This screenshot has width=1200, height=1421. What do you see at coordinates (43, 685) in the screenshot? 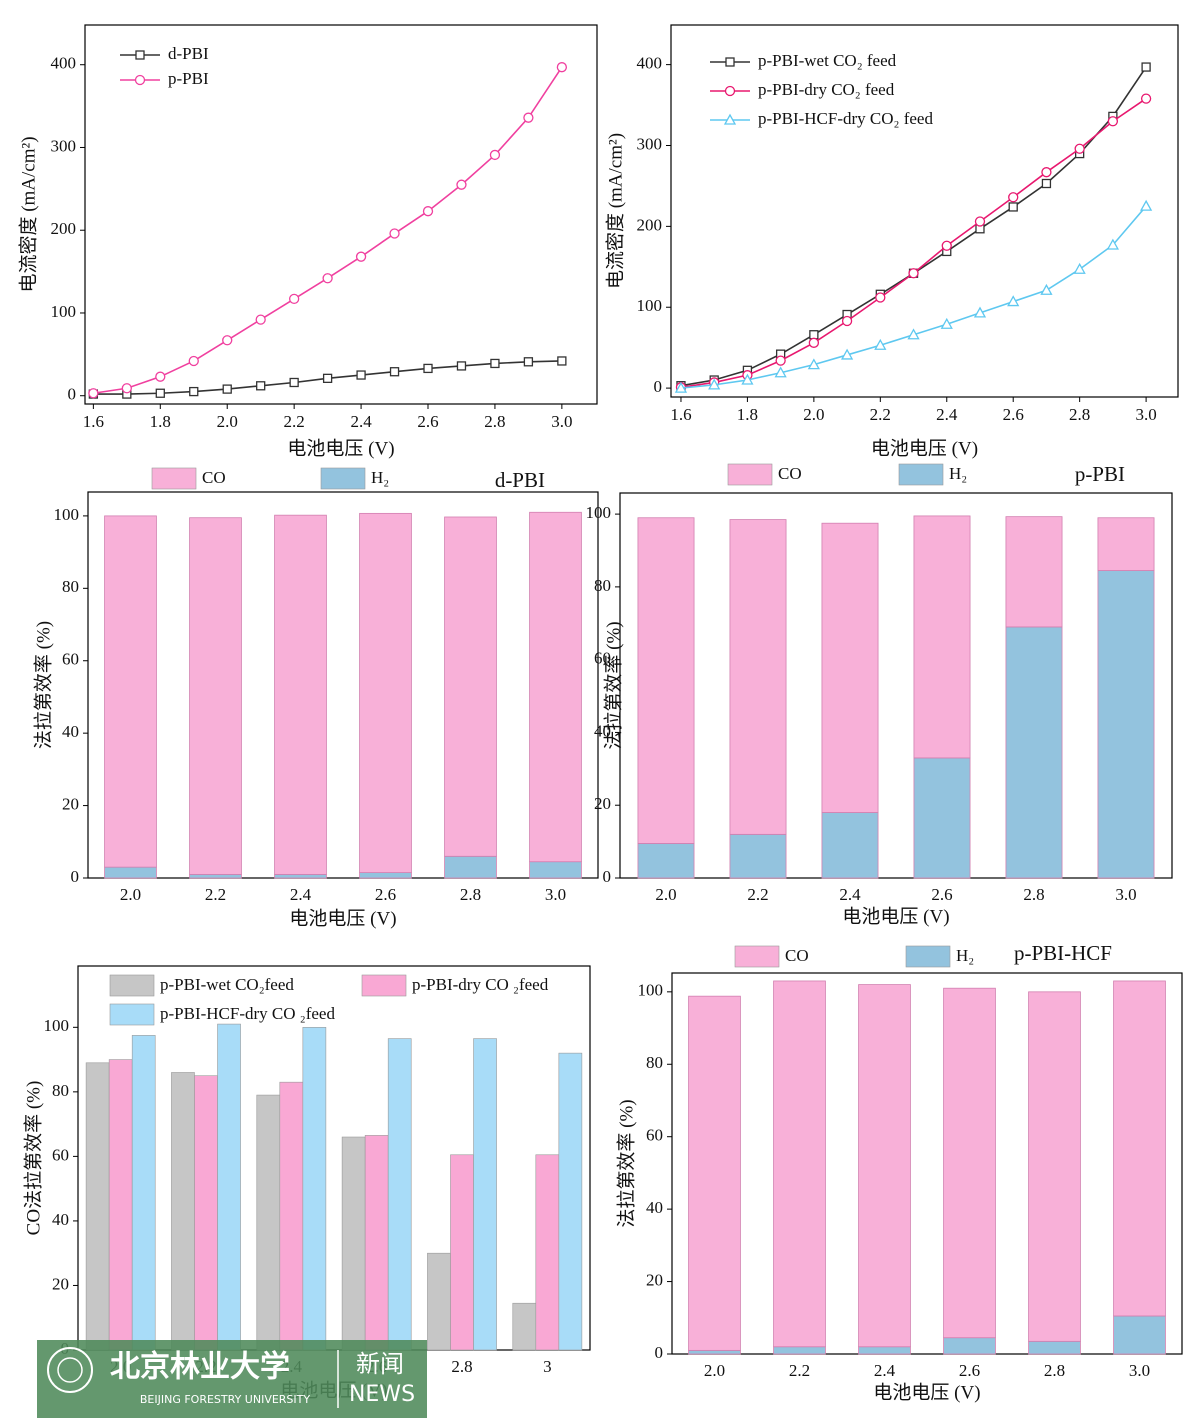
I see `y-axis-title: 法拉第效率 (%)` at bounding box center [43, 685].